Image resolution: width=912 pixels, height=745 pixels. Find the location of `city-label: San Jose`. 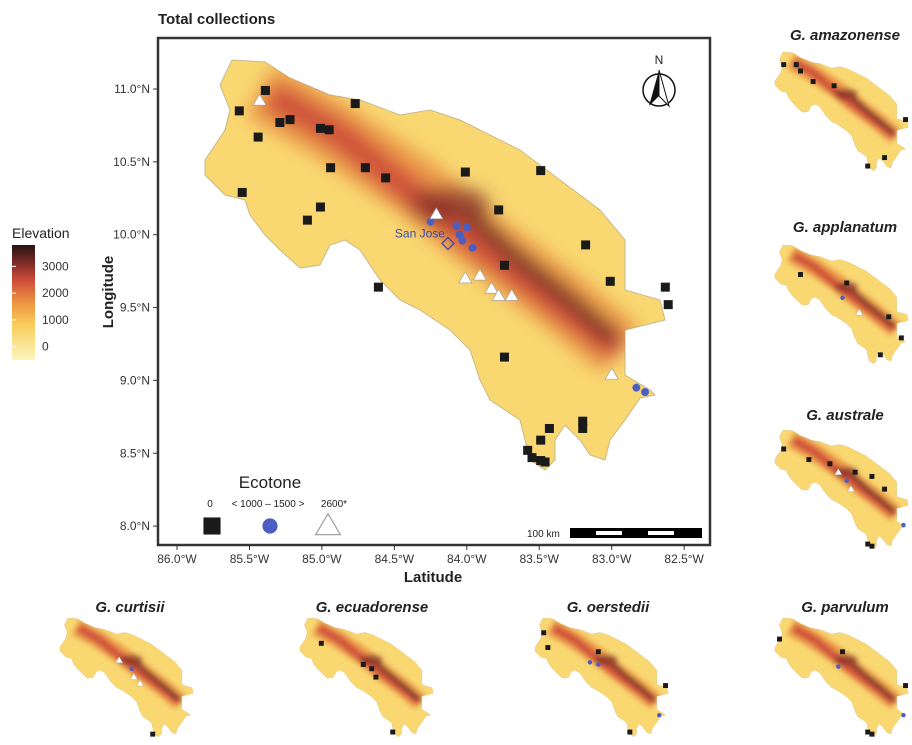

city-label: San Jose is located at coordinates (420, 233).